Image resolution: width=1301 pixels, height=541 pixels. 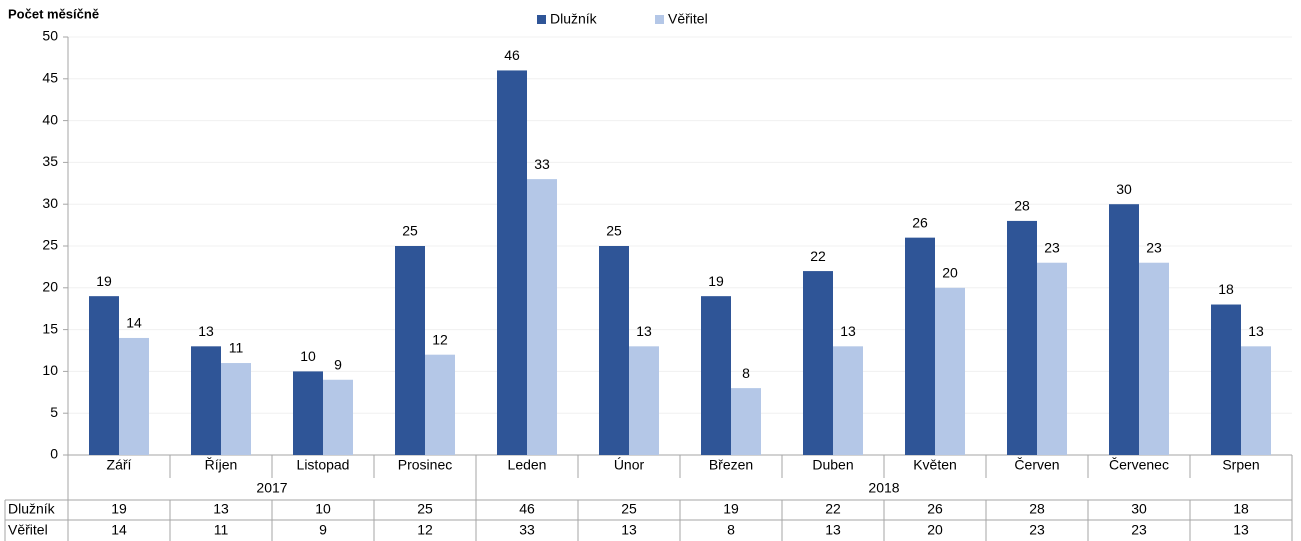 I want to click on x-tick-label: Leden, so click(x=527, y=465).